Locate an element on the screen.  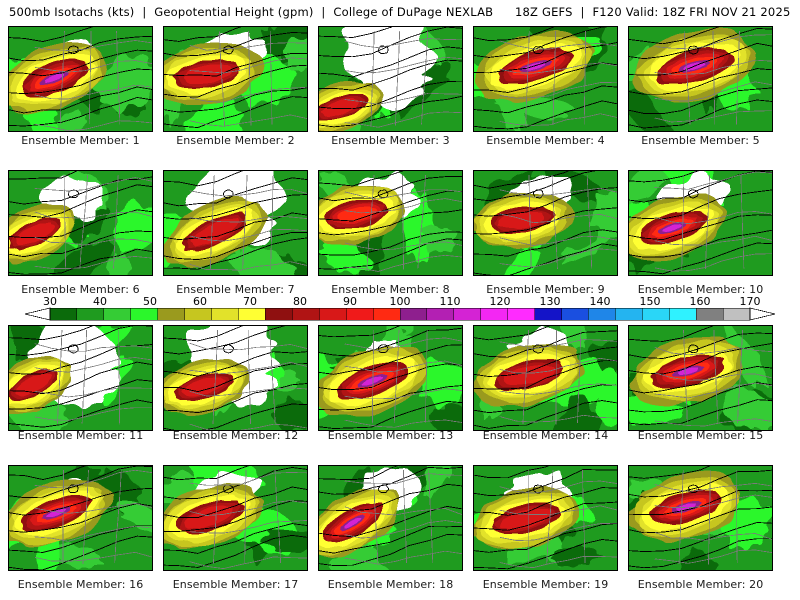
colorbar-tick-160: 160 is located at coordinates (700, 301).